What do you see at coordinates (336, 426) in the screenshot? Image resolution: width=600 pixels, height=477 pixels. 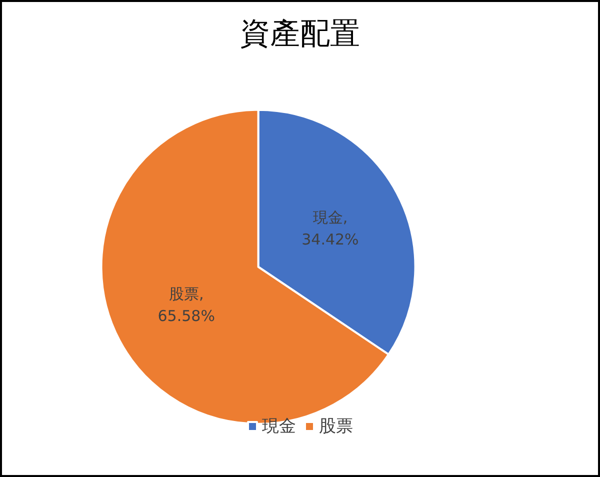 I see `legend-label: 股票` at bounding box center [336, 426].